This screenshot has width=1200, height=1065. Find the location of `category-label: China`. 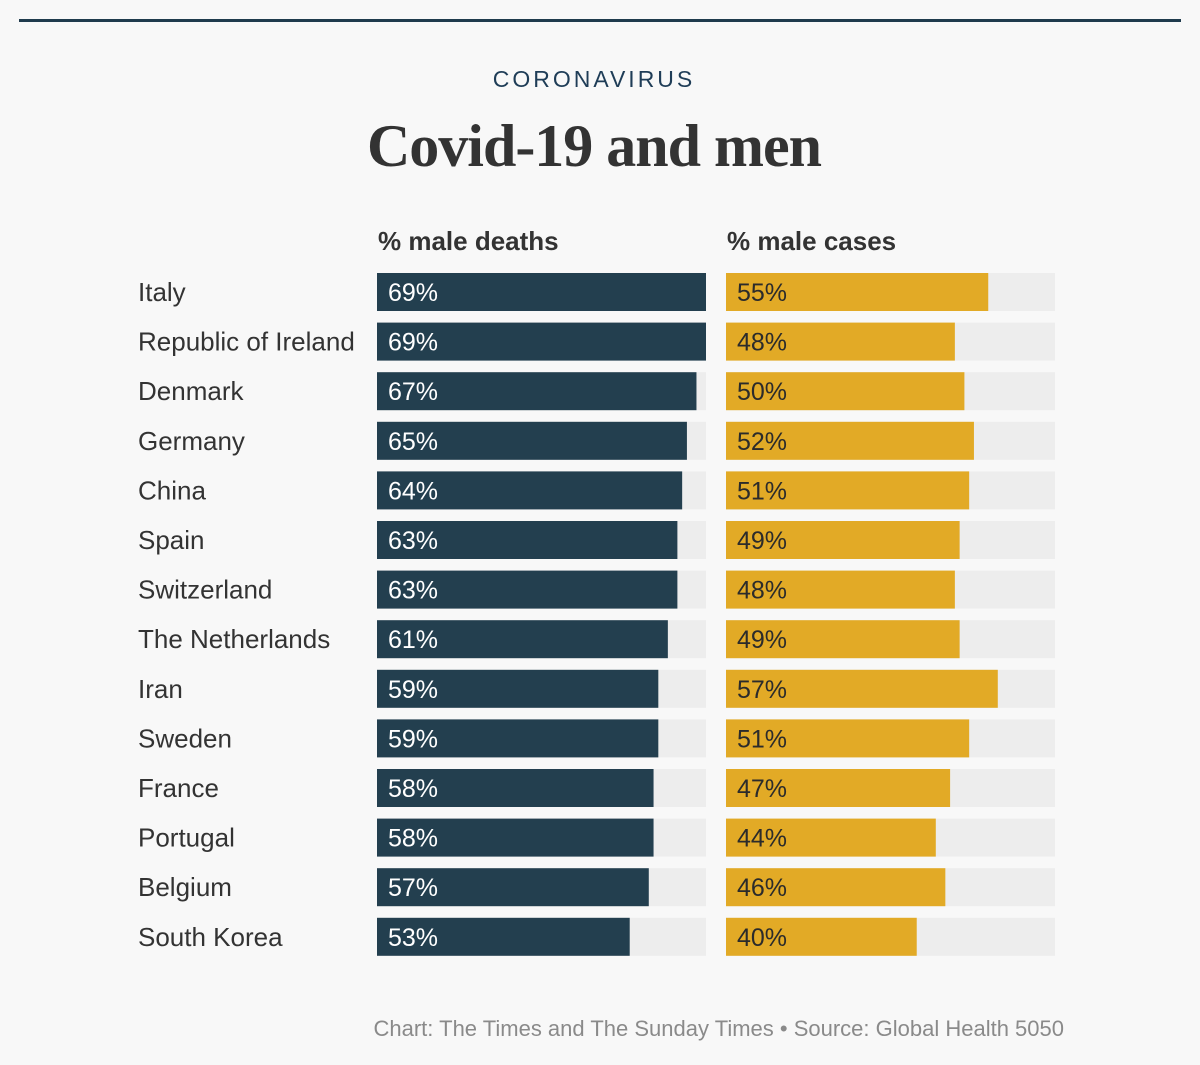

category-label: China is located at coordinates (172, 490).